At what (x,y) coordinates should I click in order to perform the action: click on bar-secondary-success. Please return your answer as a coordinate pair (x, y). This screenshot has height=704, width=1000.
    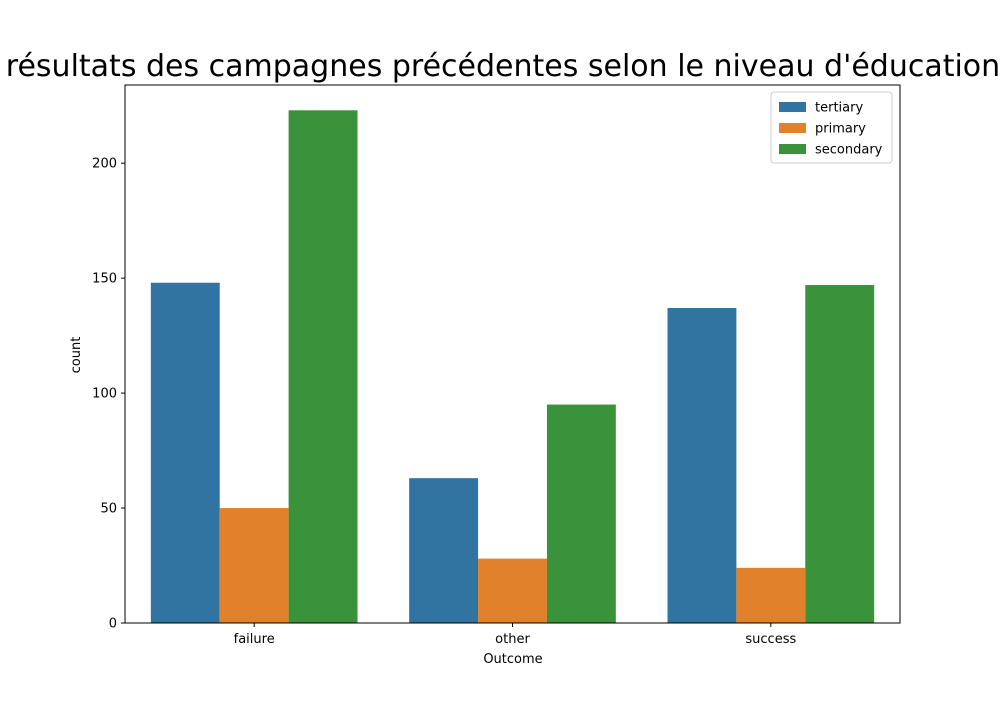
    Looking at the image, I should click on (840, 454).